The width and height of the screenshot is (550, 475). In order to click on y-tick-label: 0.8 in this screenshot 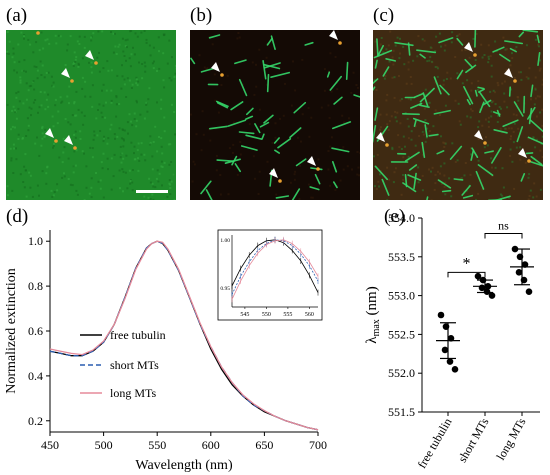, I will do `click(35, 286)`.